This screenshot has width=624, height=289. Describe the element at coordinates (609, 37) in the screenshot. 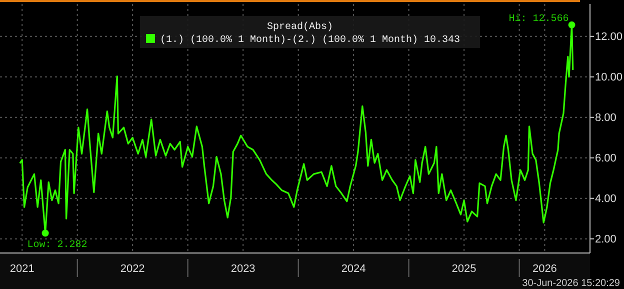

I see `y-tick-label: 12.00` at that location.